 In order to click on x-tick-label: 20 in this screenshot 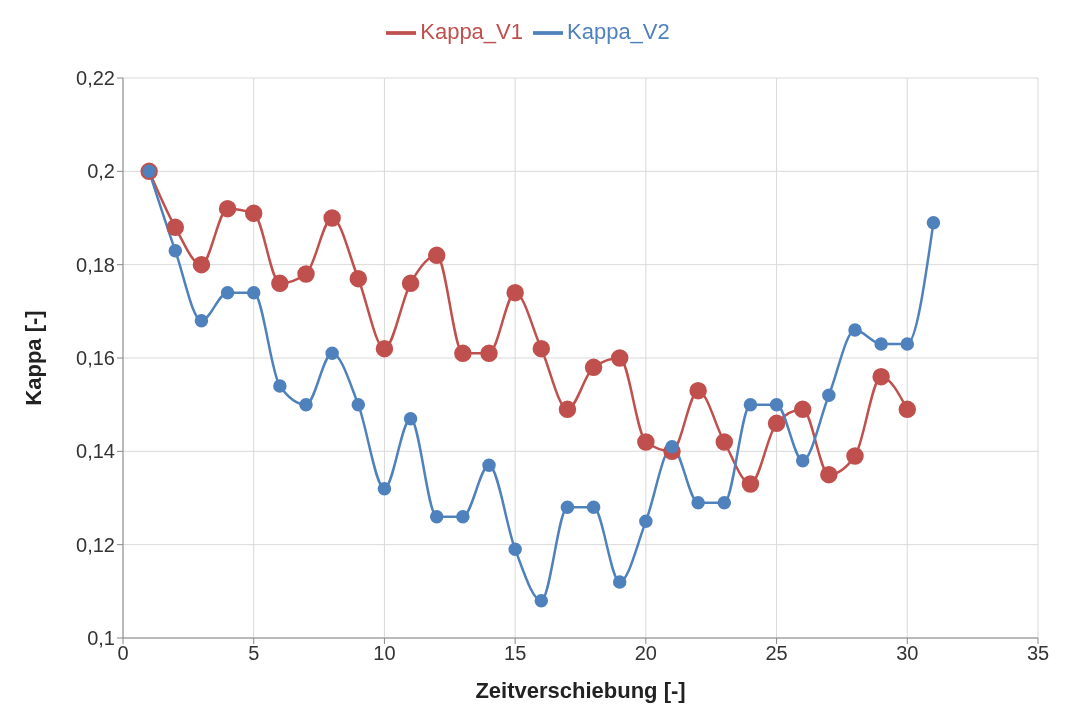, I will do `click(645, 653)`.